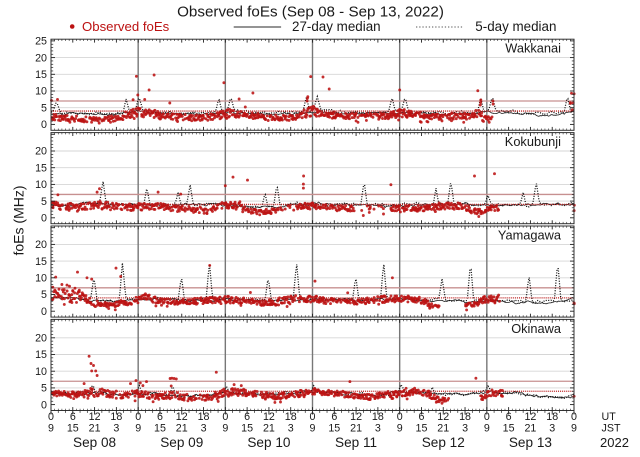 This screenshot has height=457, width=640. I want to click on svg-text: JST, so click(611, 429).